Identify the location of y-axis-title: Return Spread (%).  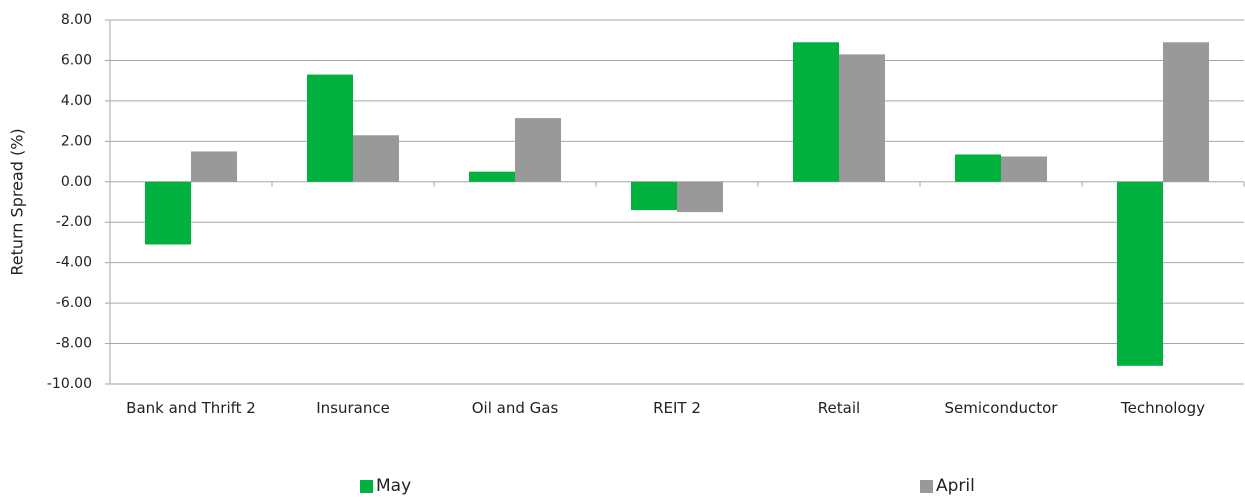
(17, 201).